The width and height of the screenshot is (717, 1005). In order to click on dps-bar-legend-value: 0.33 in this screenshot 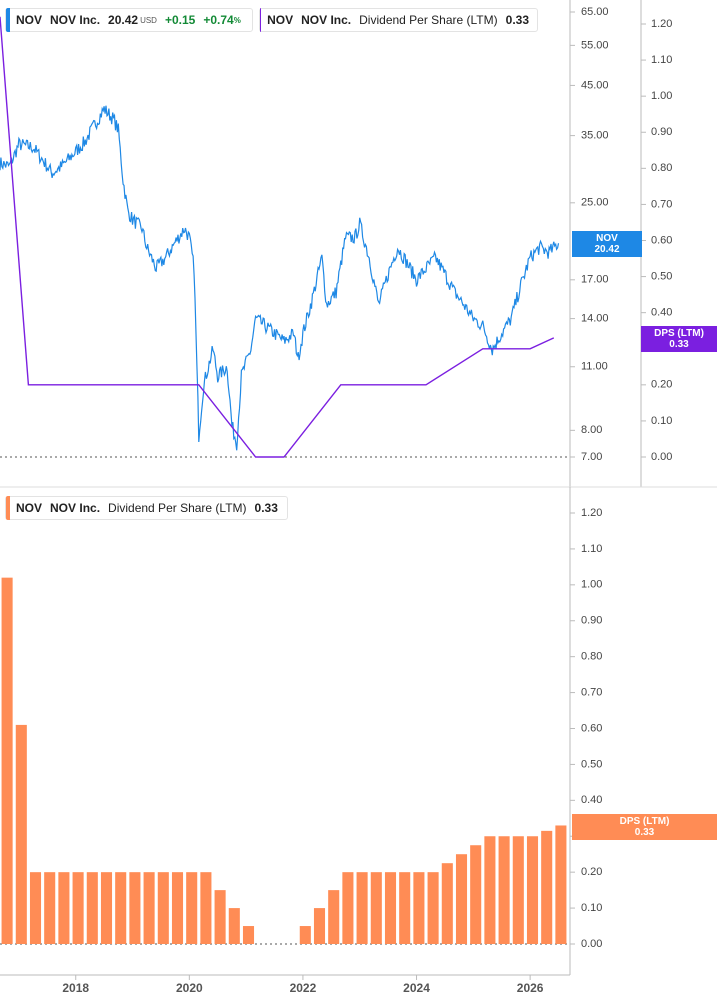, I will do `click(266, 508)`.